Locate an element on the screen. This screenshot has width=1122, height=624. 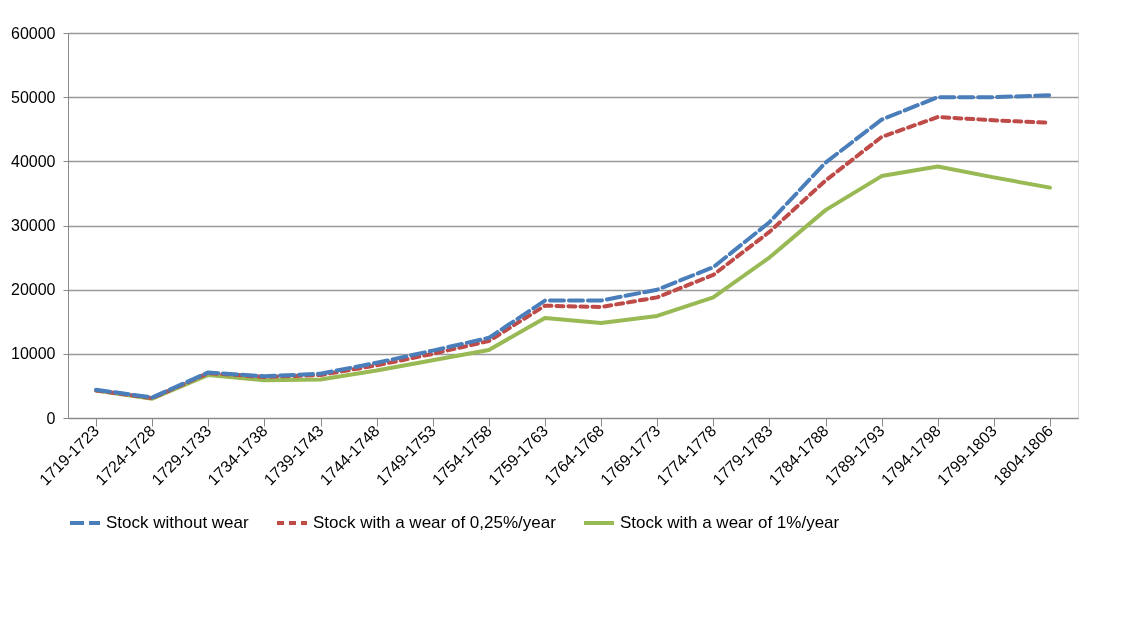
y-tick-label: 30000 is located at coordinates (33, 225).